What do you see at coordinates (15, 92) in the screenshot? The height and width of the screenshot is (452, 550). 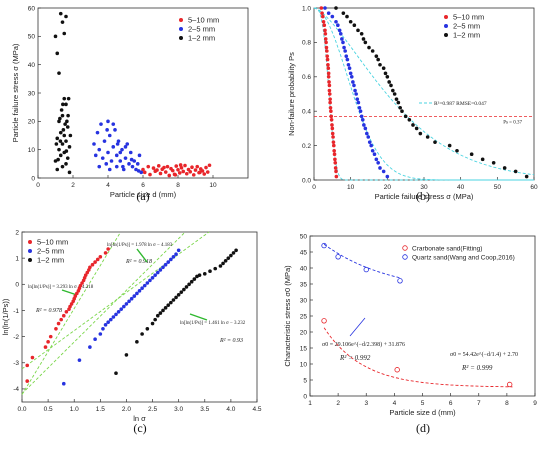 I see `y-axis-label: Particle failure stress σ (MPa)` at bounding box center [15, 92].